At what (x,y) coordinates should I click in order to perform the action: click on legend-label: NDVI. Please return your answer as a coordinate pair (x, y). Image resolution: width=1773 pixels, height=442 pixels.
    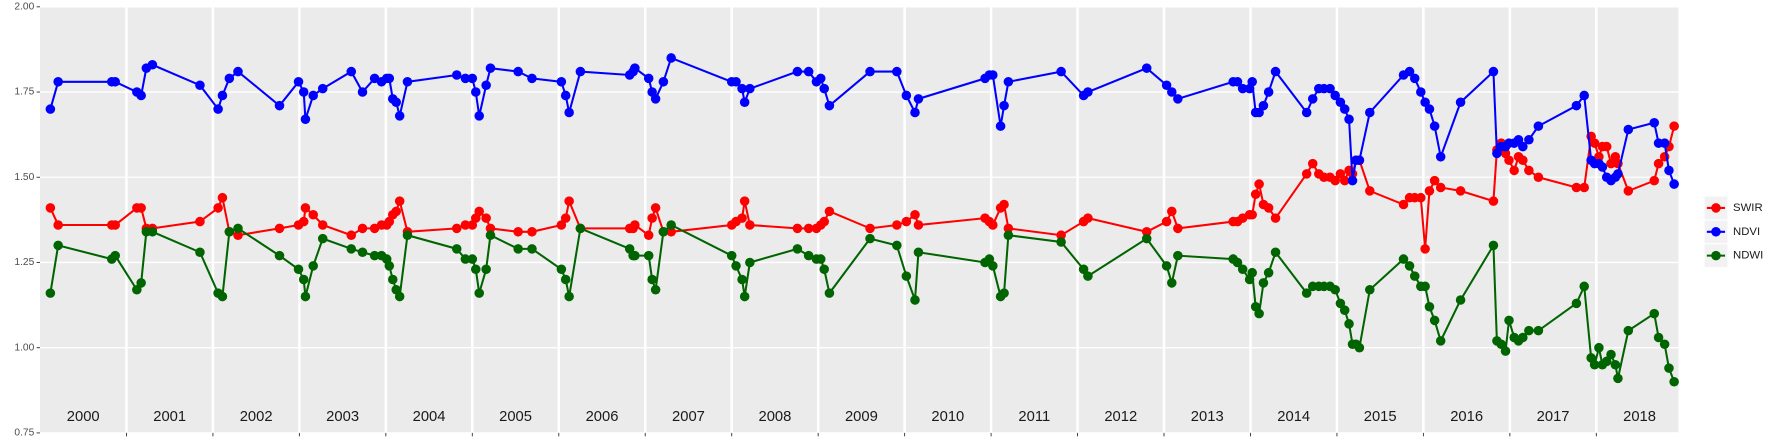
    Looking at the image, I should click on (1746, 232).